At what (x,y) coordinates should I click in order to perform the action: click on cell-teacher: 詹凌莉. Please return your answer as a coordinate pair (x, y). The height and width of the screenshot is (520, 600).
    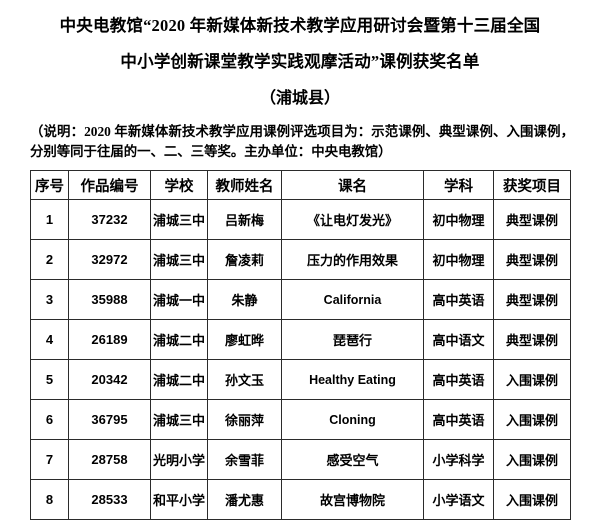
    Looking at the image, I should click on (244, 259).